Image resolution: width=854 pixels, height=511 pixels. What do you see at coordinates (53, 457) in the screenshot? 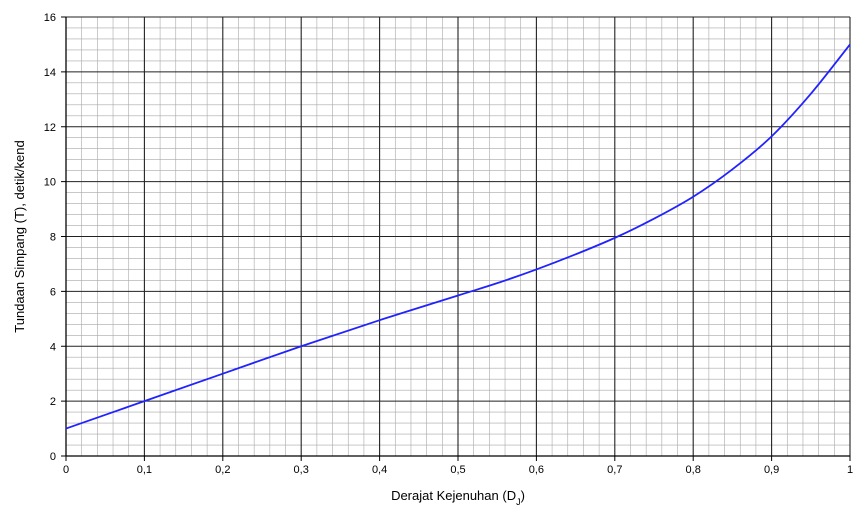
I see `y-tick-label: 0` at bounding box center [53, 457].